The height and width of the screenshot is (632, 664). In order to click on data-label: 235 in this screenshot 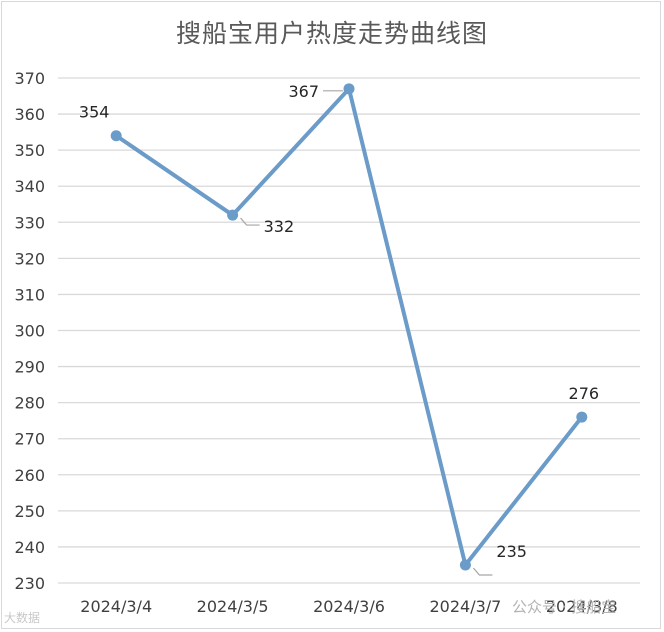, I will do `click(511, 551)`.